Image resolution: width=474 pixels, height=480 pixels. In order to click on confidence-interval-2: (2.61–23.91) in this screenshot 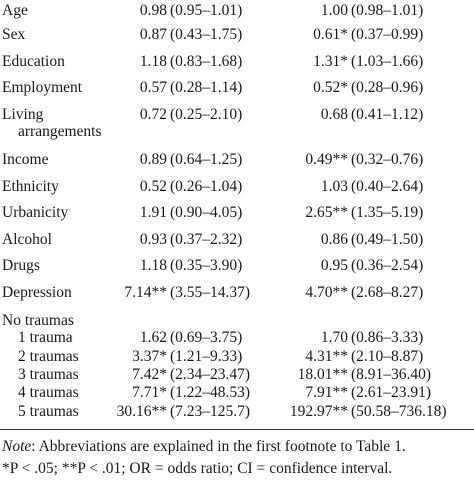, I will do `click(391, 392)`.